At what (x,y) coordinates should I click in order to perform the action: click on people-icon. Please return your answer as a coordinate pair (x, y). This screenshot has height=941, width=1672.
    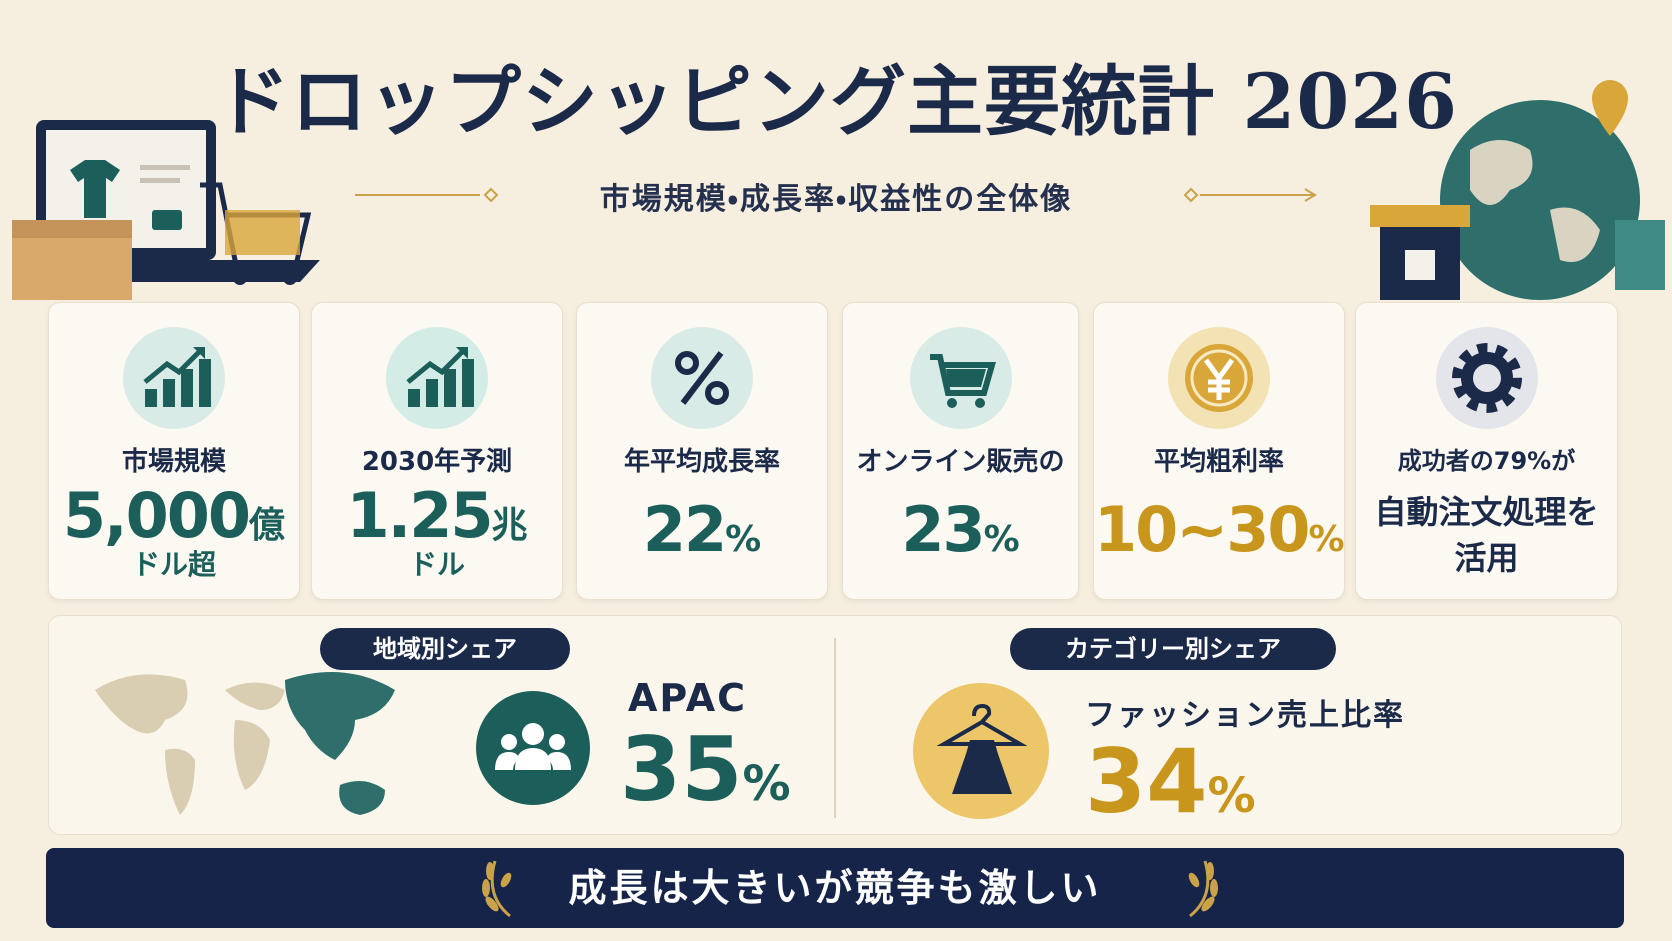
    Looking at the image, I should click on (533, 748).